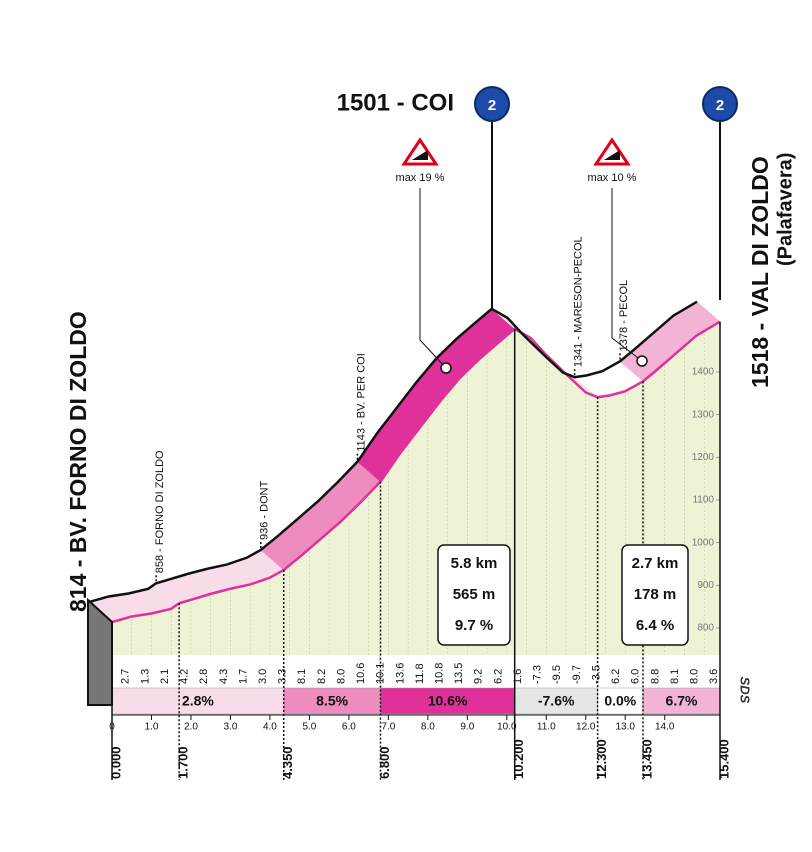 Image resolution: width=812 pixels, height=852 pixels. I want to click on km-gradient: 10.6, so click(361, 673).